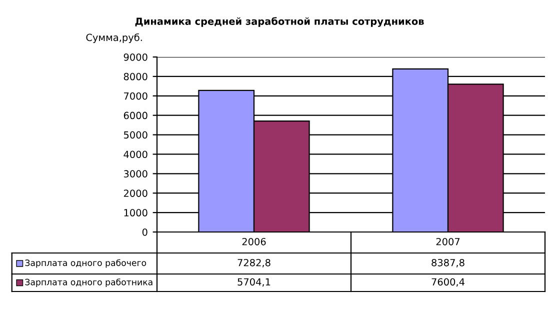 This screenshot has width=559, height=326. Describe the element at coordinates (254, 263) in the screenshot. I see `data-label: 7282,8` at that location.